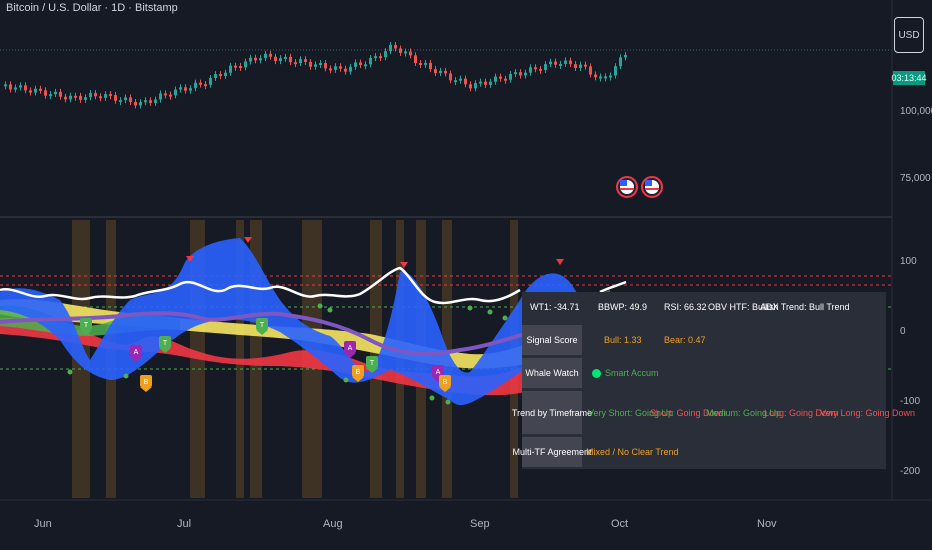 This screenshot has width=932, height=550. I want to click on signal-flag-marker: T, so click(165, 344).